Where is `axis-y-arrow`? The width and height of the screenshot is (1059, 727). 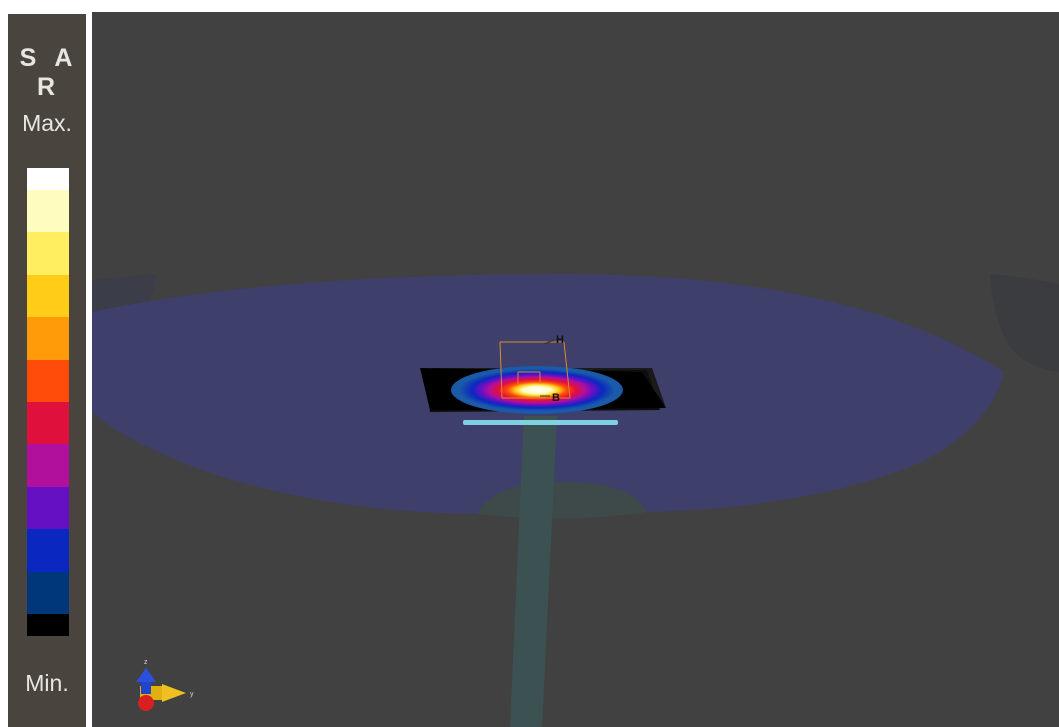
axis-y-arrow is located at coordinates (174, 693).